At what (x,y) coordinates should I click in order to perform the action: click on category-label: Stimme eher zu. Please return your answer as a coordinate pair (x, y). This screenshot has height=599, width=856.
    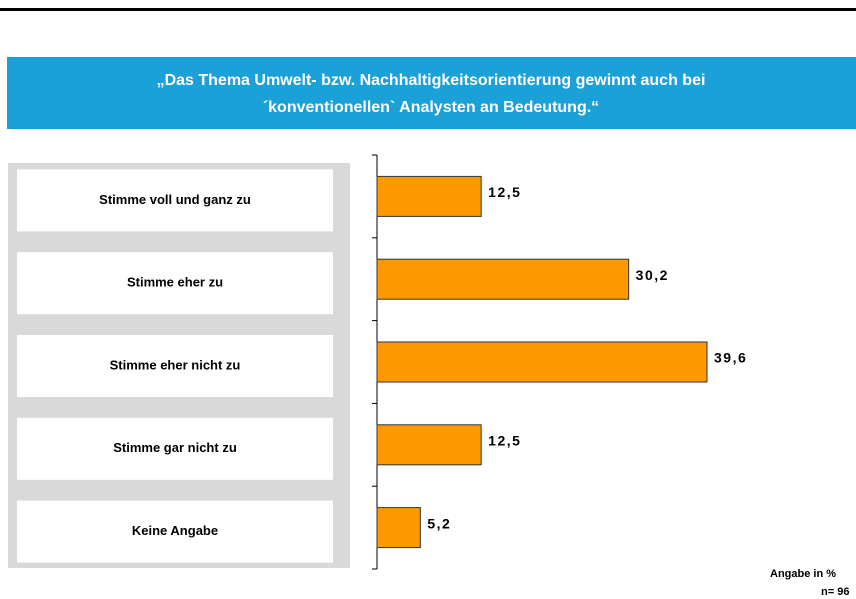
    Looking at the image, I should click on (175, 282).